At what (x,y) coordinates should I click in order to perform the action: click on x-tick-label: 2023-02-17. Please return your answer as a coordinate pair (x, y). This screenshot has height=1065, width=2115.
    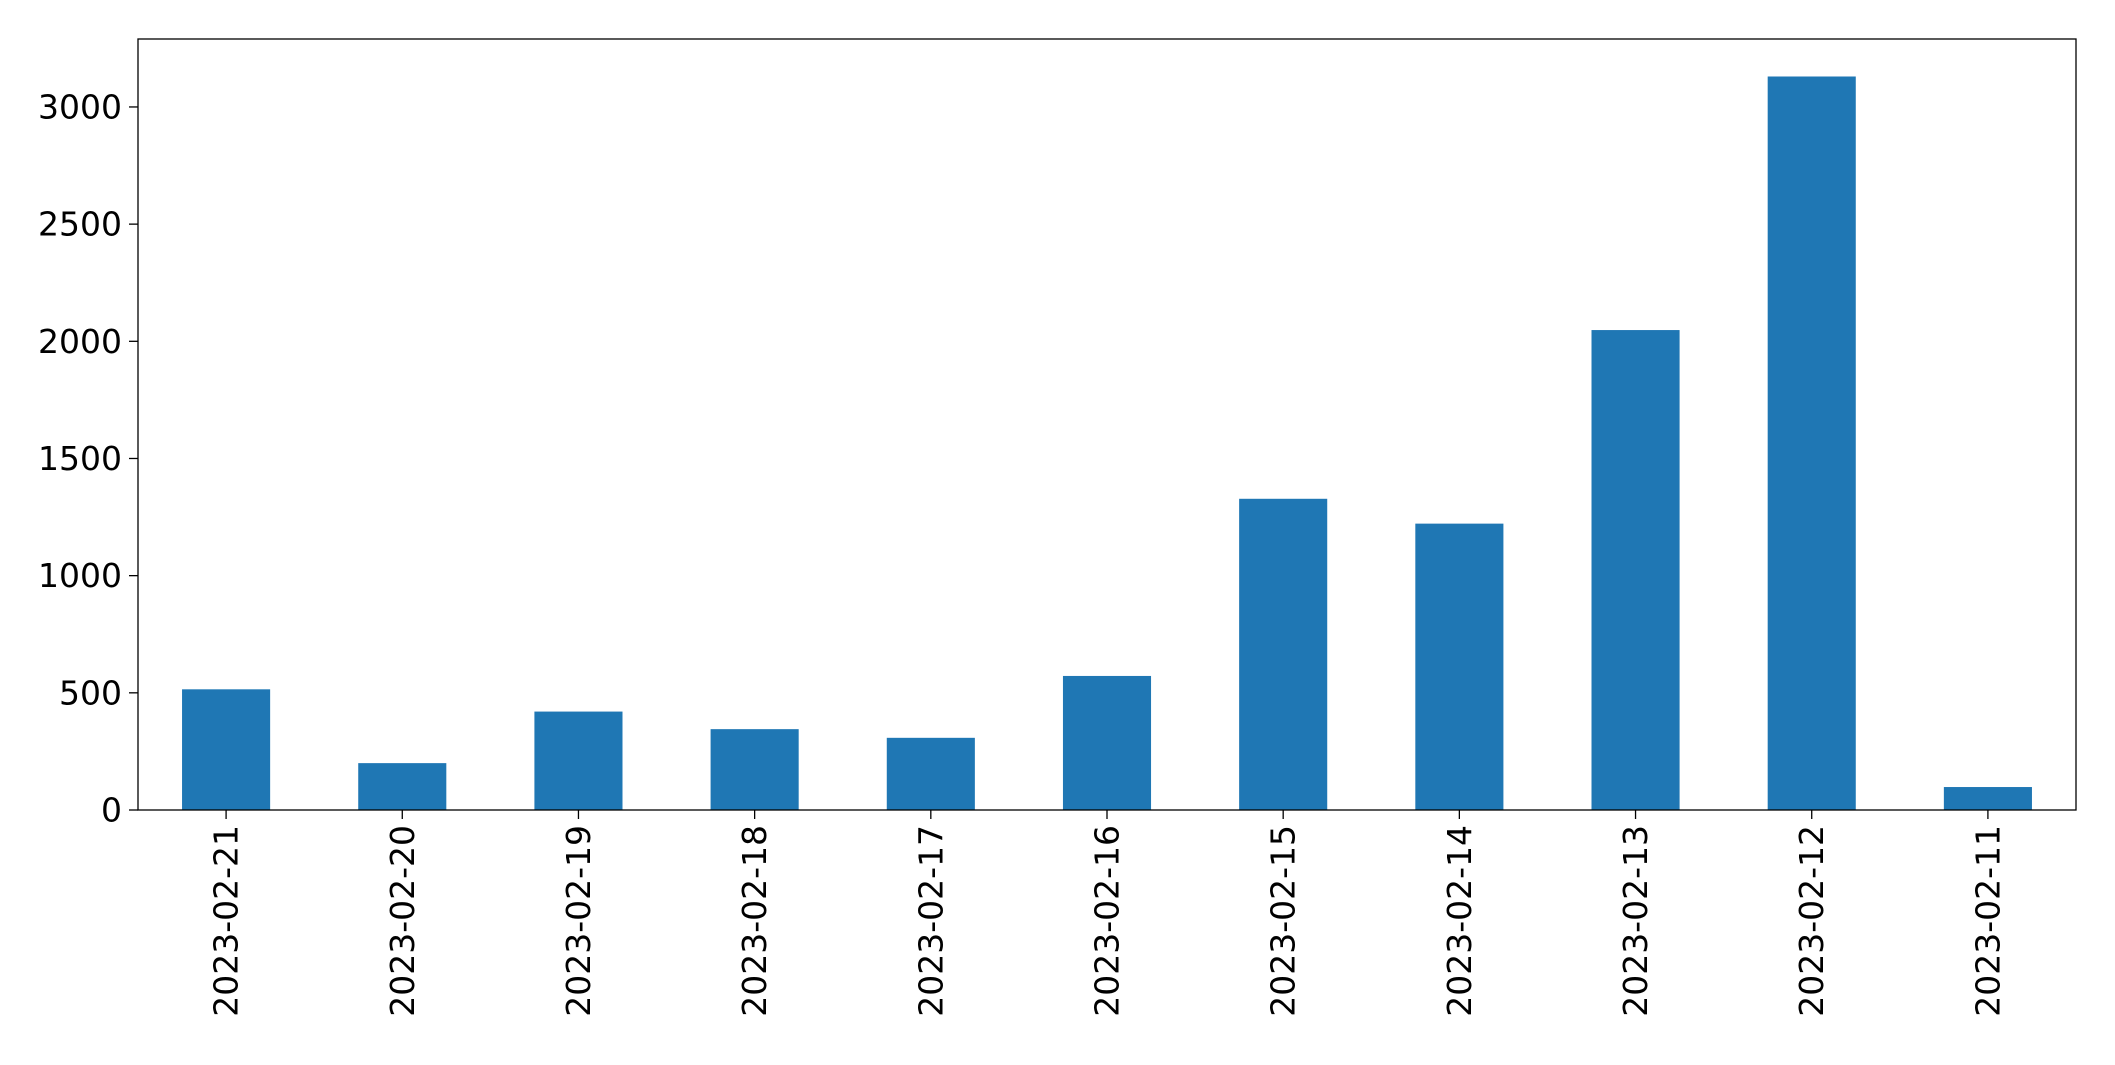
    Looking at the image, I should click on (930, 921).